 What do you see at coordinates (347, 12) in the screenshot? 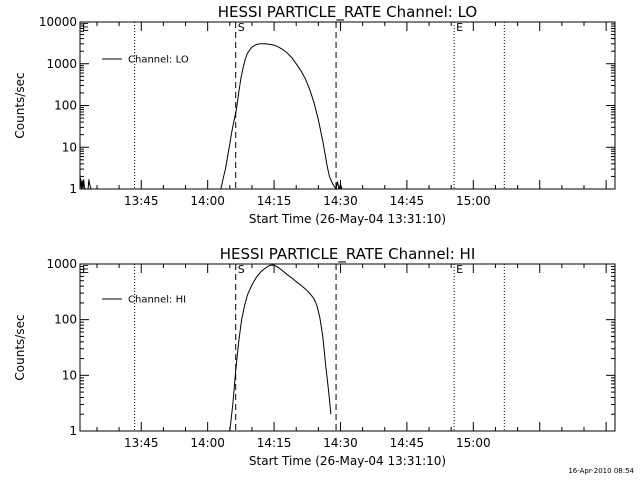
I see `chart-title: HESSI PARTICLE_RATE Channel: LO` at bounding box center [347, 12].